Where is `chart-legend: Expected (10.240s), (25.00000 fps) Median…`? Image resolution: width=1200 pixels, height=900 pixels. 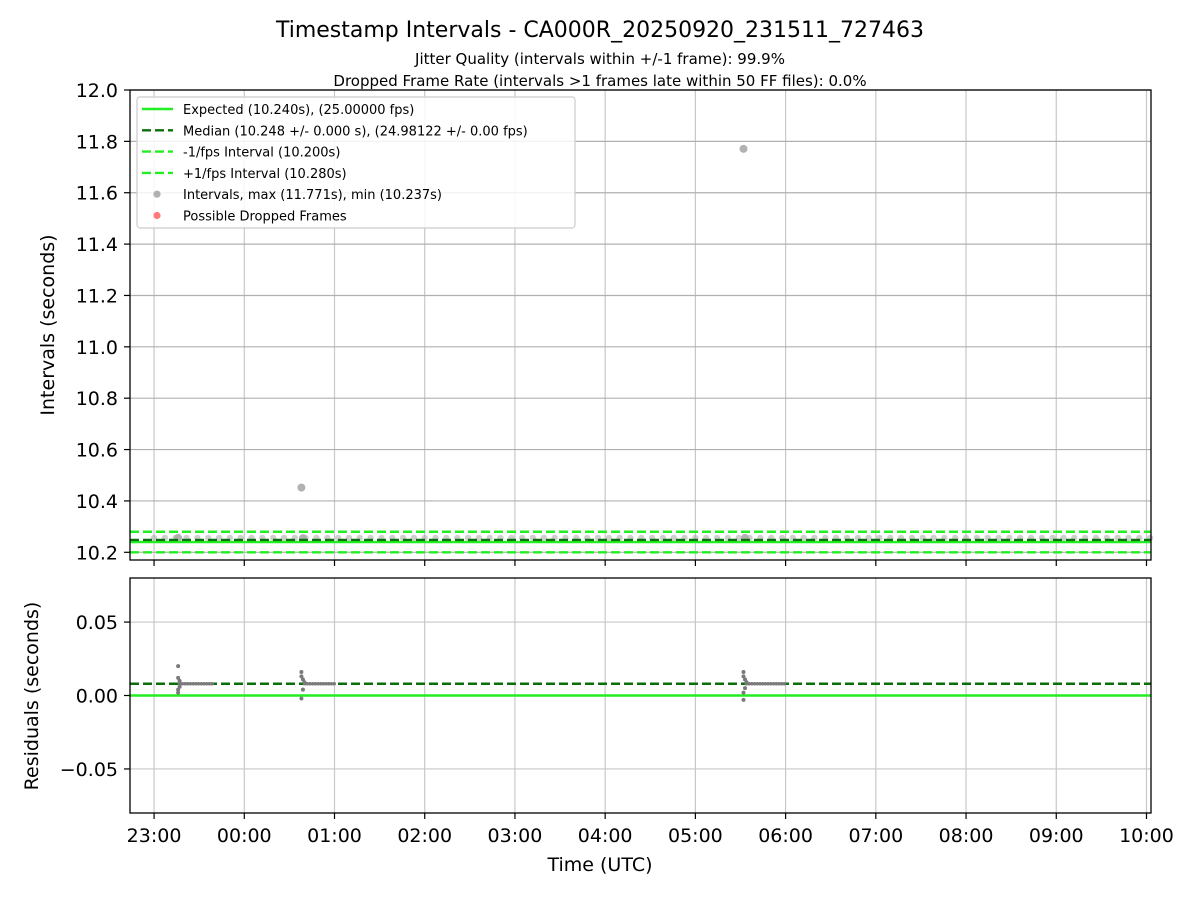 chart-legend: Expected (10.240s), (25.00000 fps) Median… is located at coordinates (356, 162).